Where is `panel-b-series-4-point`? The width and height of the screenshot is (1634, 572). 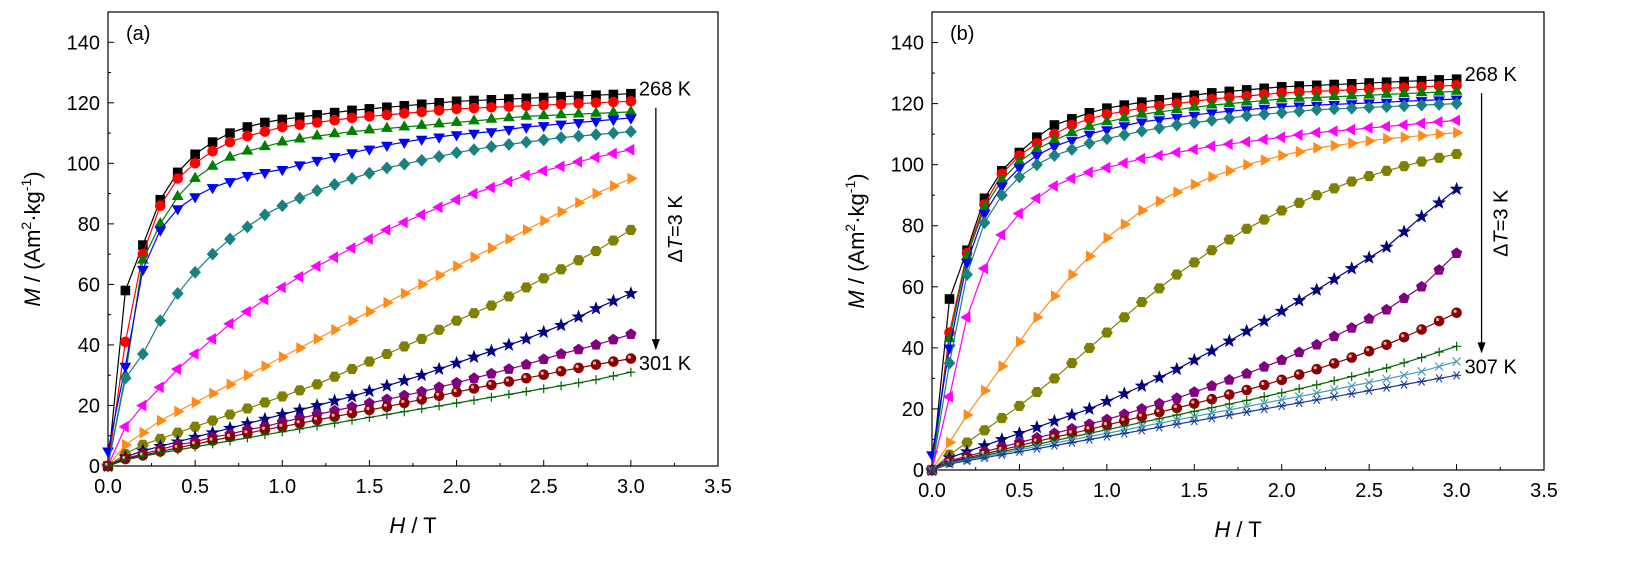
panel-b-series-4-point is located at coordinates (1089, 135).